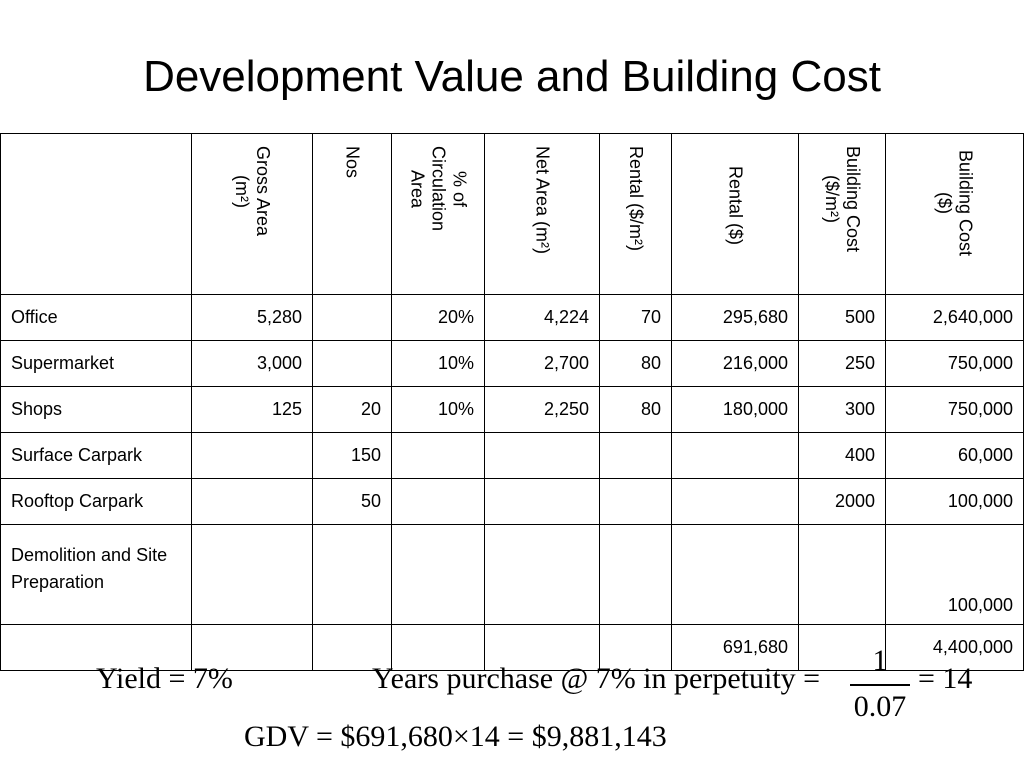 Image resolution: width=1024 pixels, height=768 pixels. I want to click on header-building-cost: Building Cost ($), so click(954, 214).